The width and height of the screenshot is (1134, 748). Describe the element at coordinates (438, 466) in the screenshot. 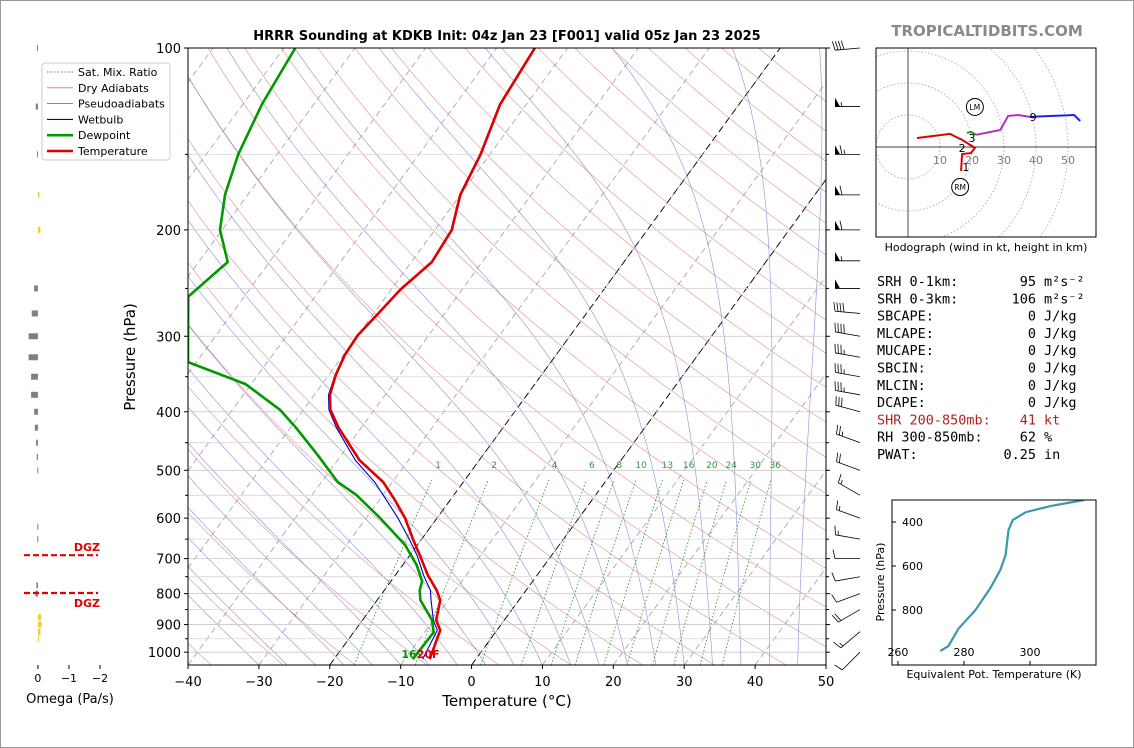

I see `mixing-ratio-label: 1` at that location.